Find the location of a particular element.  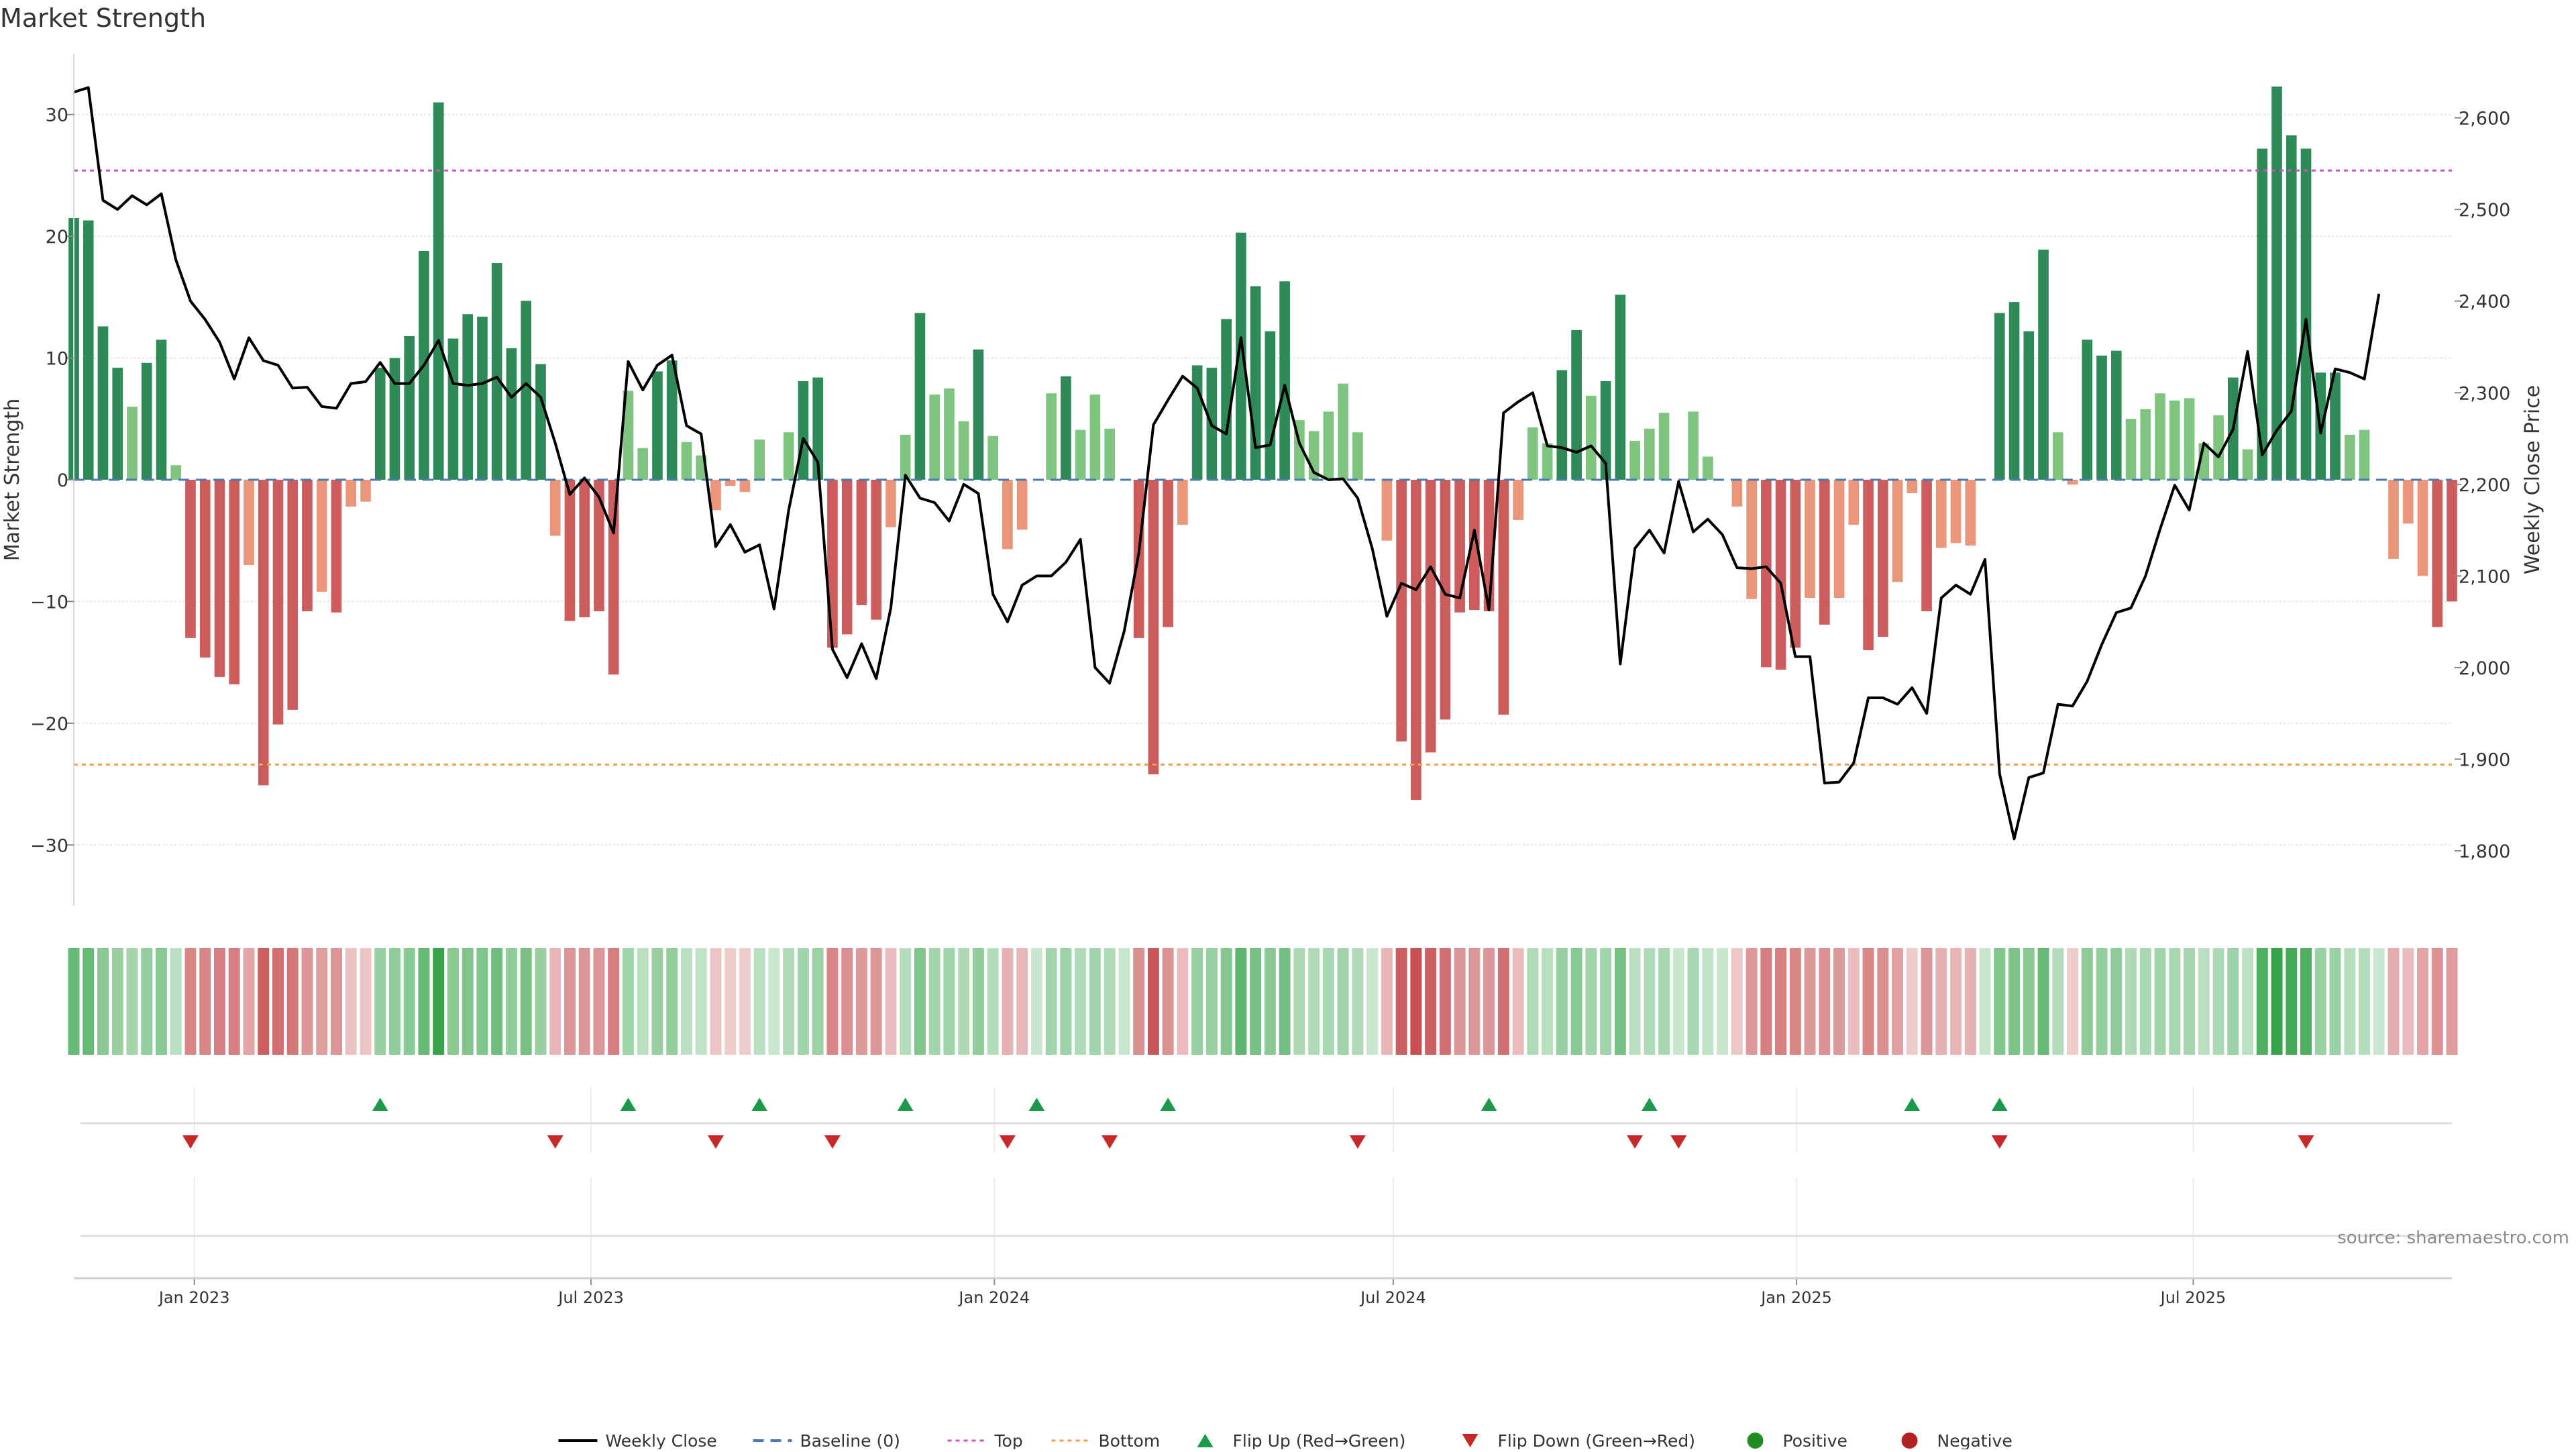

y-tick-label-left: 0 is located at coordinates (62, 481).